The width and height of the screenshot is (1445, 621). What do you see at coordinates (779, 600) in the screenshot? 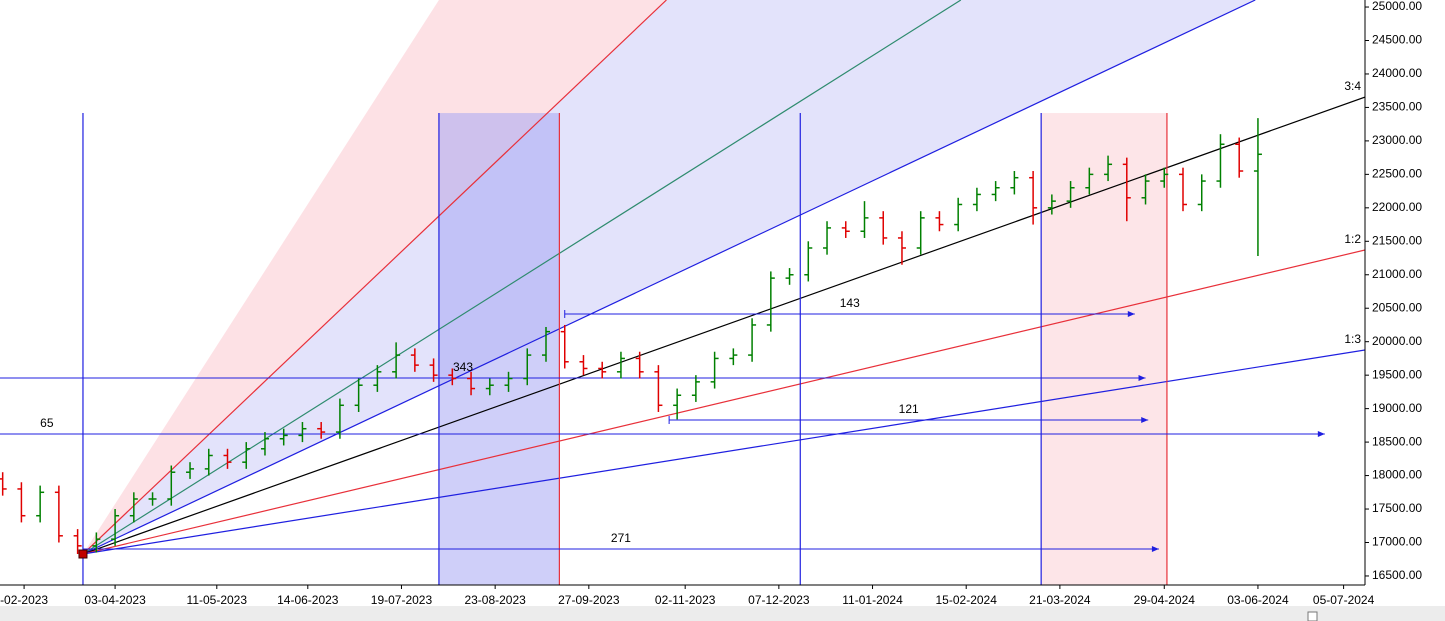
I see `x-tick-label: 07-12-2023` at bounding box center [779, 600].